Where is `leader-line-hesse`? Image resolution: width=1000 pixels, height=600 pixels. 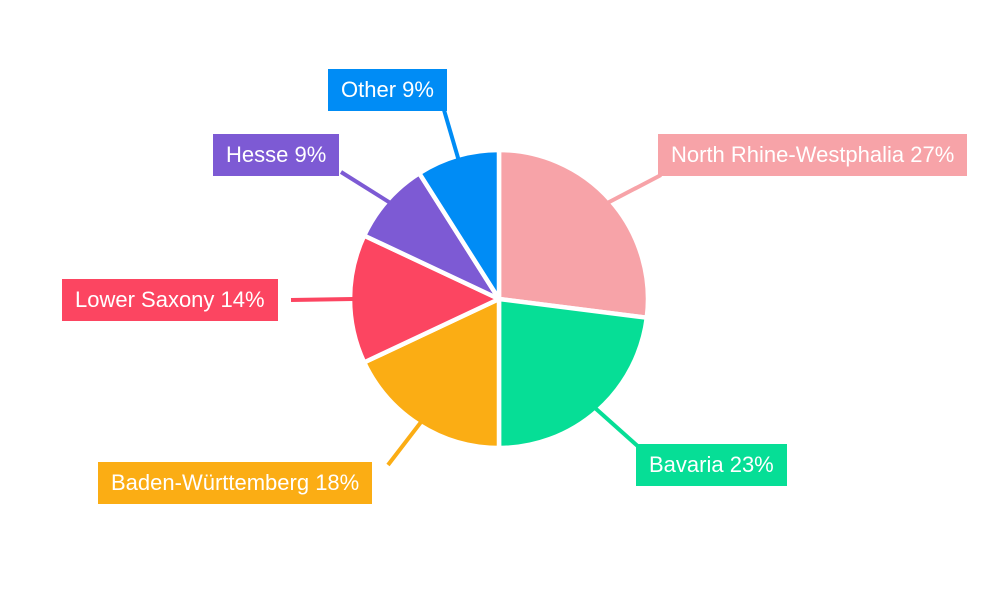
leader-line-hesse is located at coordinates (365, 187).